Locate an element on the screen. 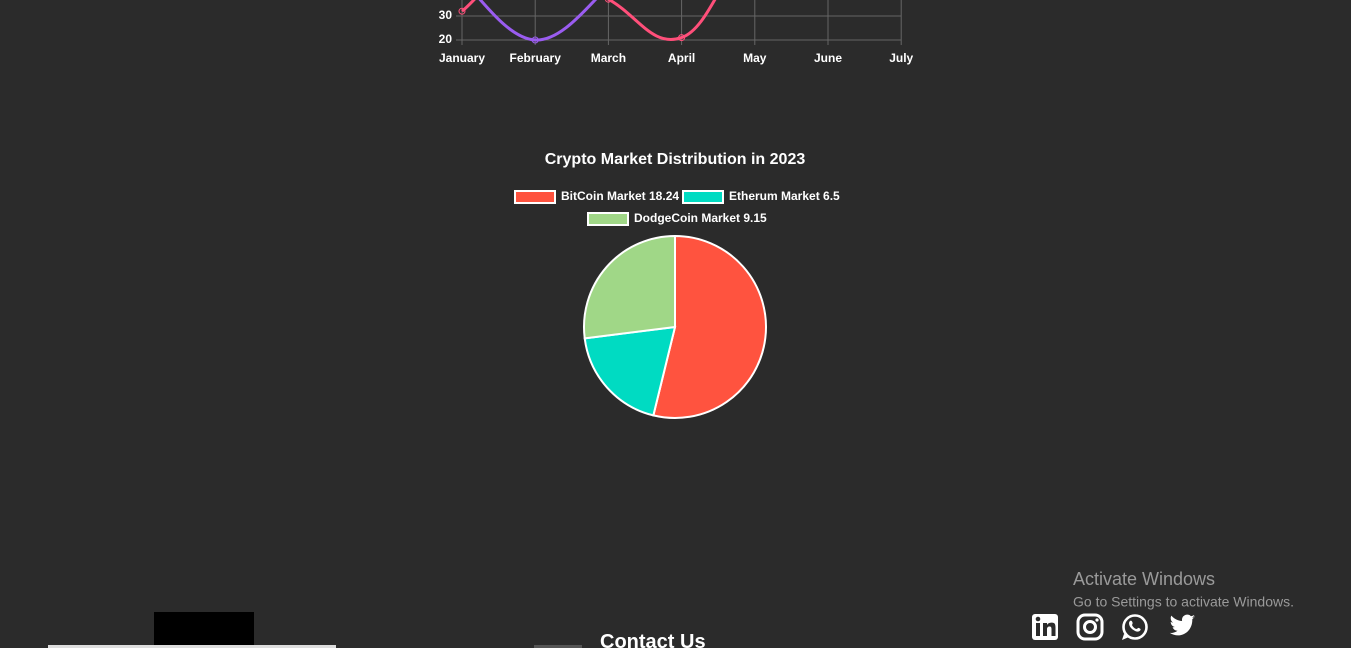 Image resolution: width=1351 pixels, height=648 pixels. instagram-icon is located at coordinates (1090, 627).